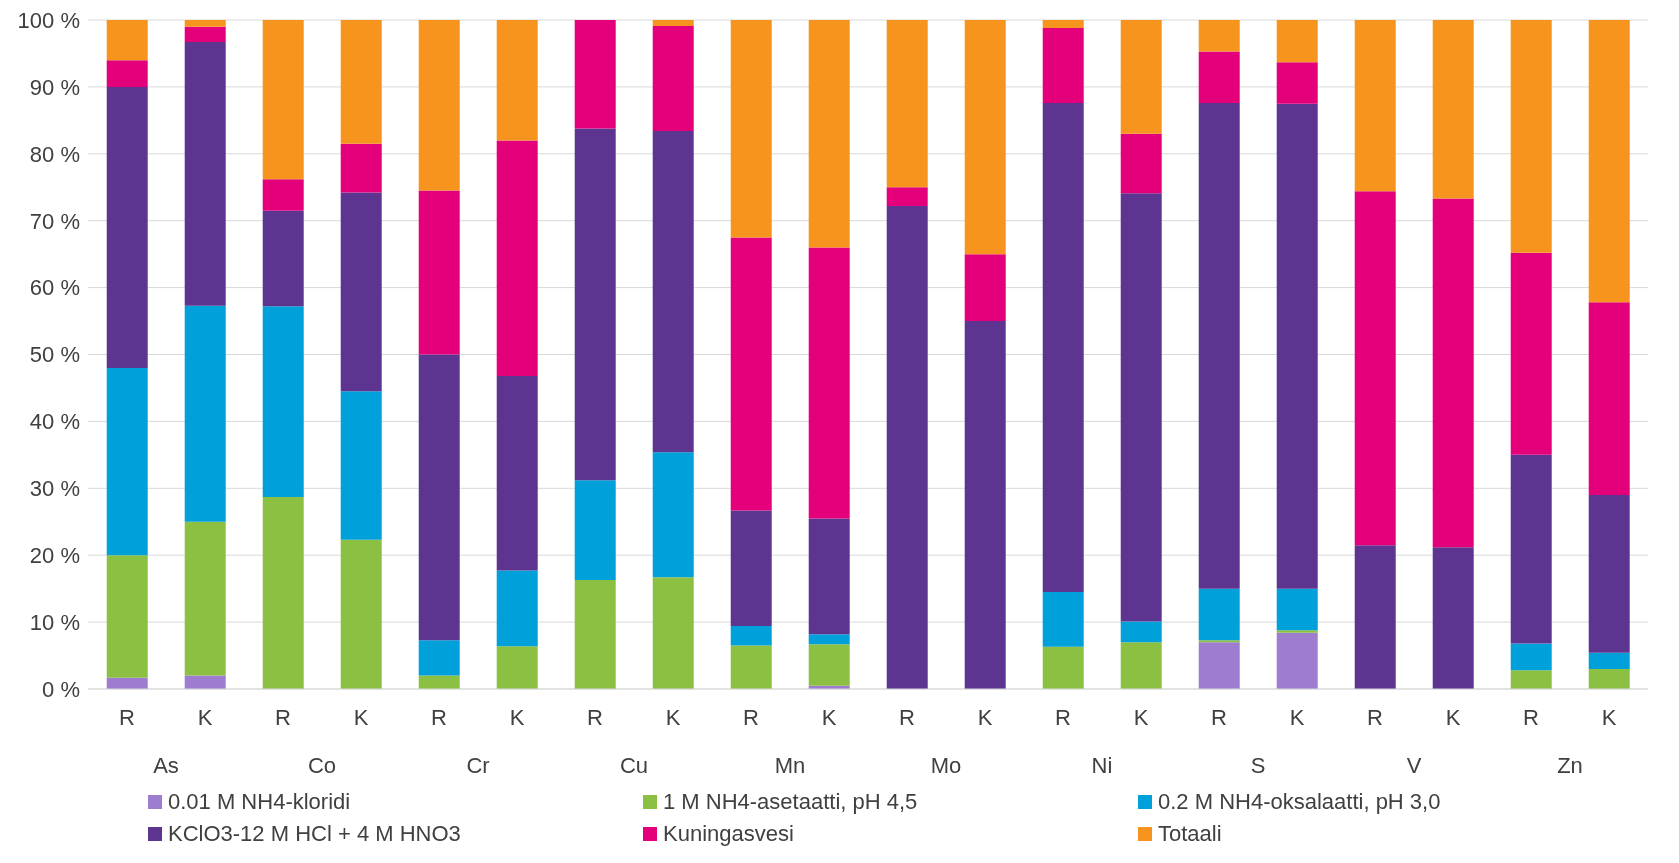  I want to click on legend-label: 0.2 M NH4-oksalaatti, pH 3,0, so click(1299, 802).